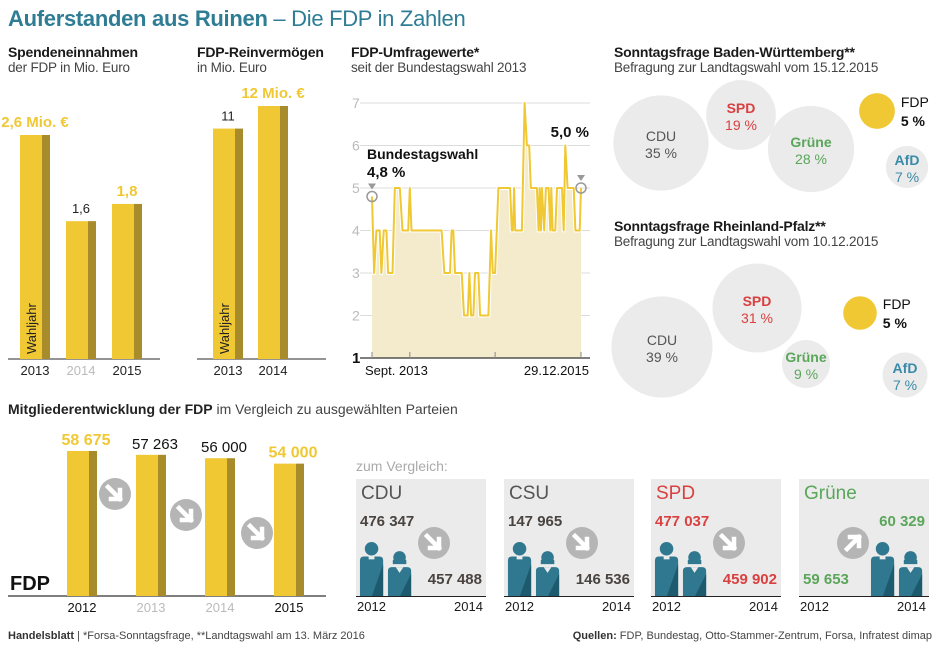 Image resolution: width=940 pixels, height=649 pixels. Describe the element at coordinates (147, 525) in the screenshot. I see `bar-2013` at that location.